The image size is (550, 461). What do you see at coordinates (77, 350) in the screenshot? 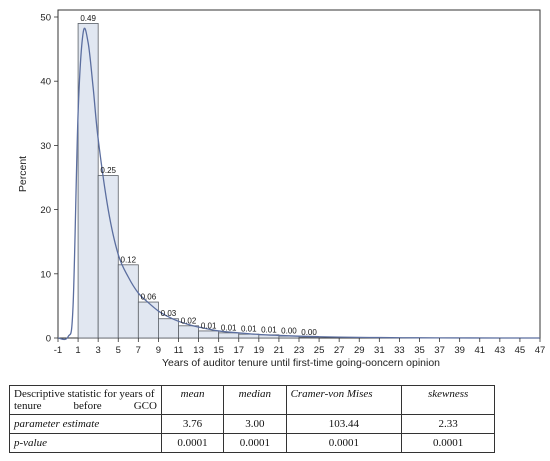
I see `x-tick-label: 1` at bounding box center [77, 350].